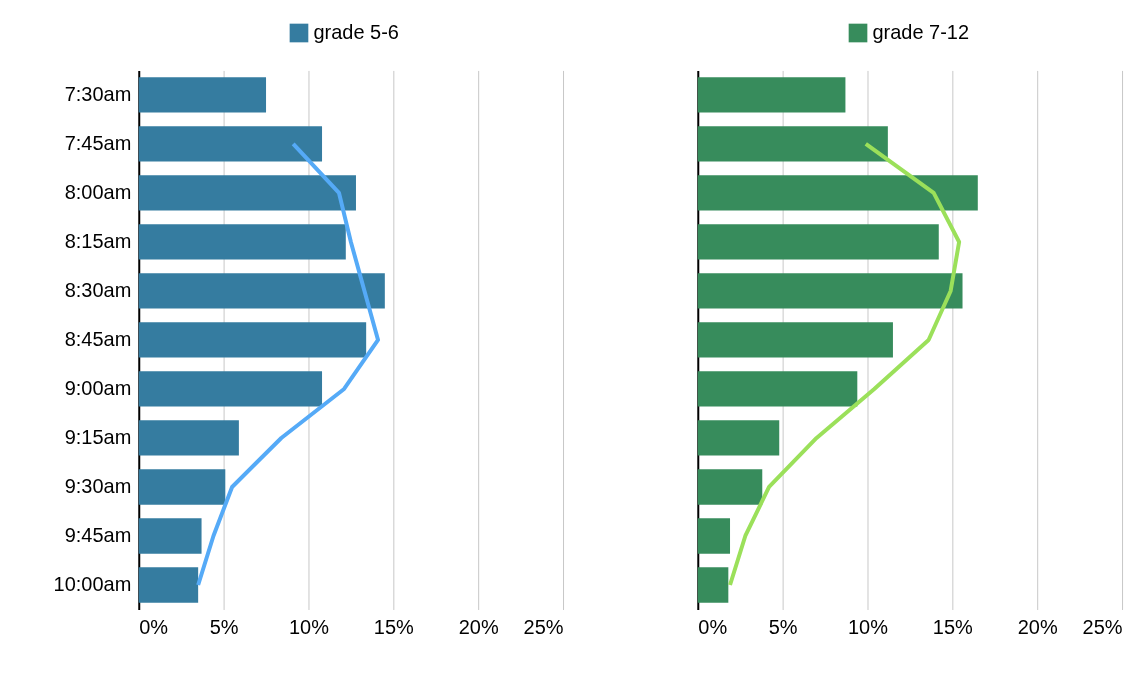 This screenshot has width=1147, height=681. Describe the element at coordinates (98, 387) in the screenshot. I see `y-tick-label: 9:00am` at that location.